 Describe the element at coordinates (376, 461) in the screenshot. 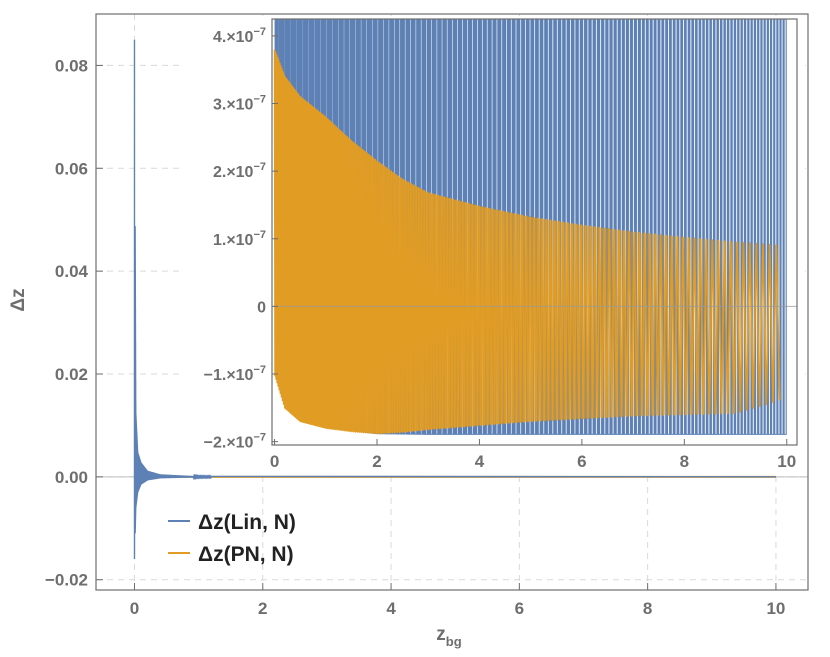

I see `inset-x-tick-label: 2` at that location.